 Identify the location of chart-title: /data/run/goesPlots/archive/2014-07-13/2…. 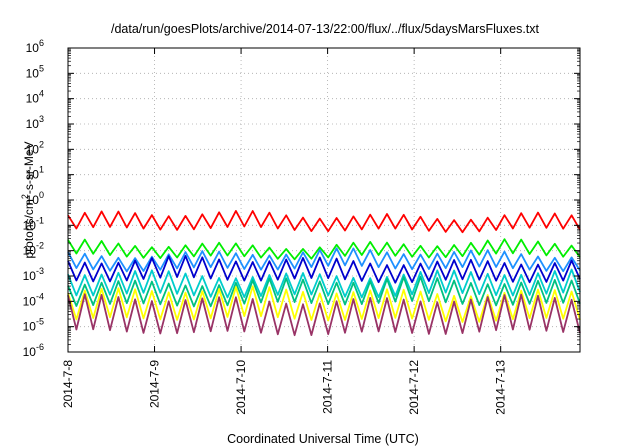
(325, 29).